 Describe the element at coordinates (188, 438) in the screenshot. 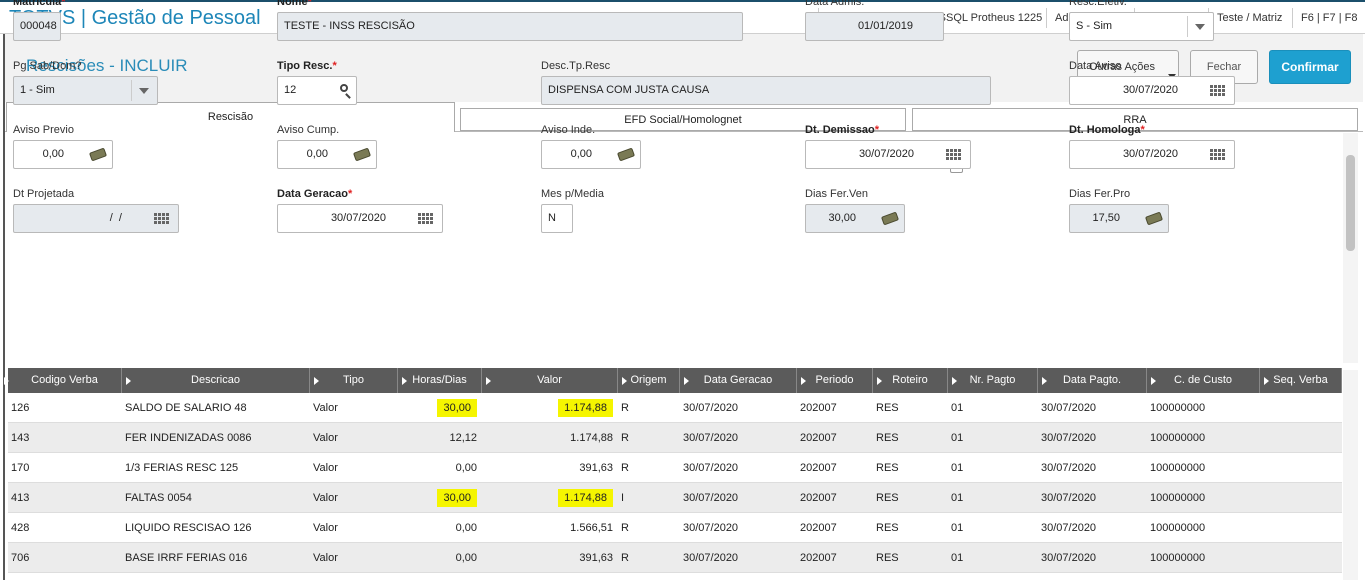

I see `cell-text: FER INDENIZADAS 0086` at that location.